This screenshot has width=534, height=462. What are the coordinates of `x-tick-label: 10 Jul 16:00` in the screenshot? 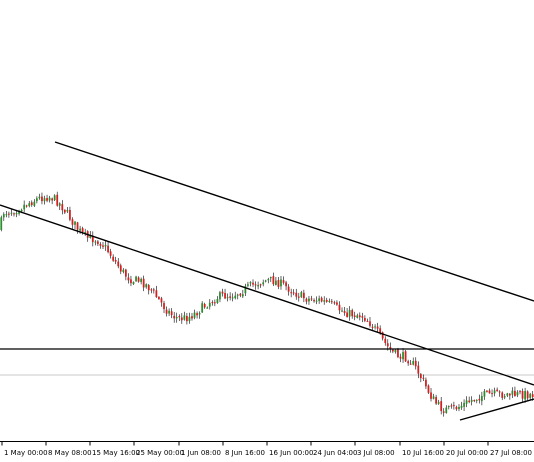 It's located at (423, 453).